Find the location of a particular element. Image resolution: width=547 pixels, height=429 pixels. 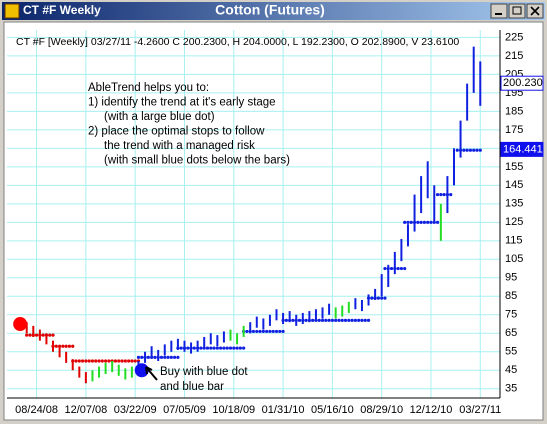

annotation: (with a large blue dot) is located at coordinates (159, 117).